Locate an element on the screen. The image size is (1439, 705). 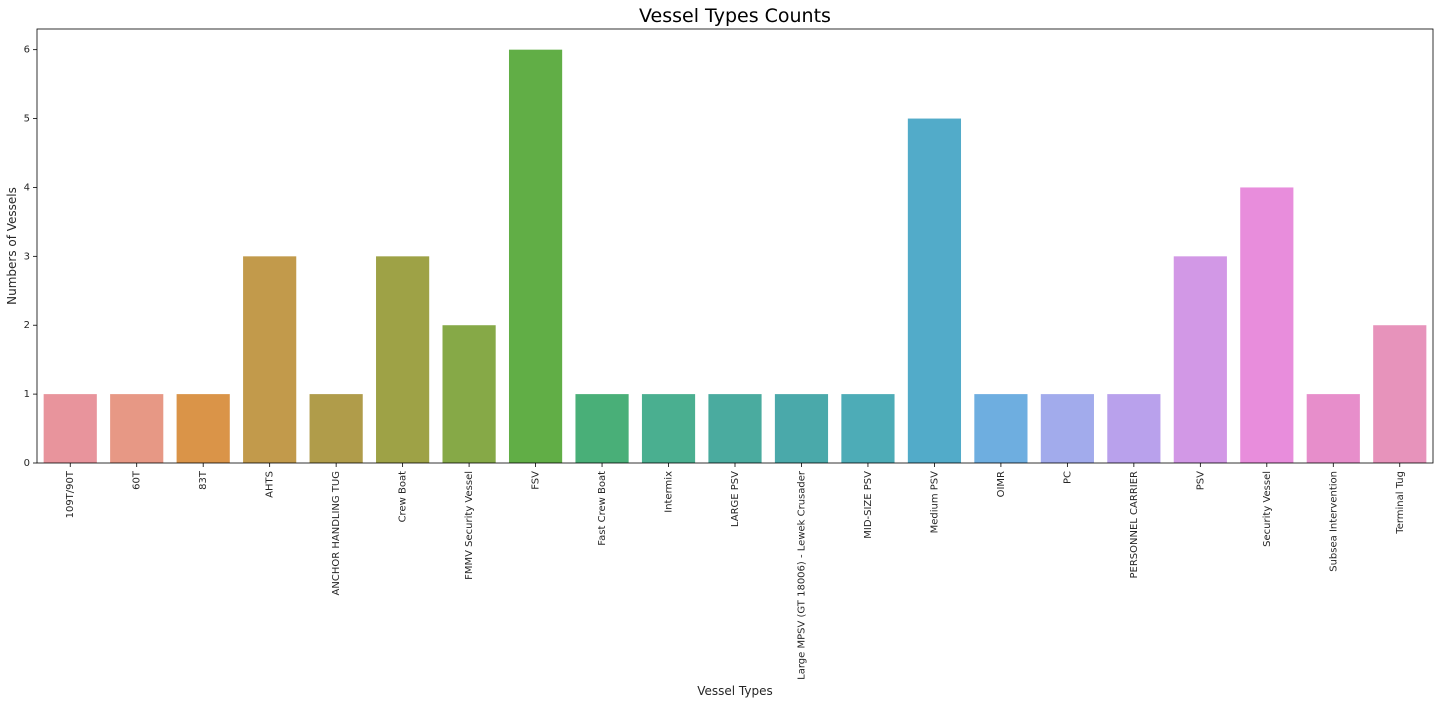
x-tick-label: FMMV Security Vessel is located at coordinates (469, 525).